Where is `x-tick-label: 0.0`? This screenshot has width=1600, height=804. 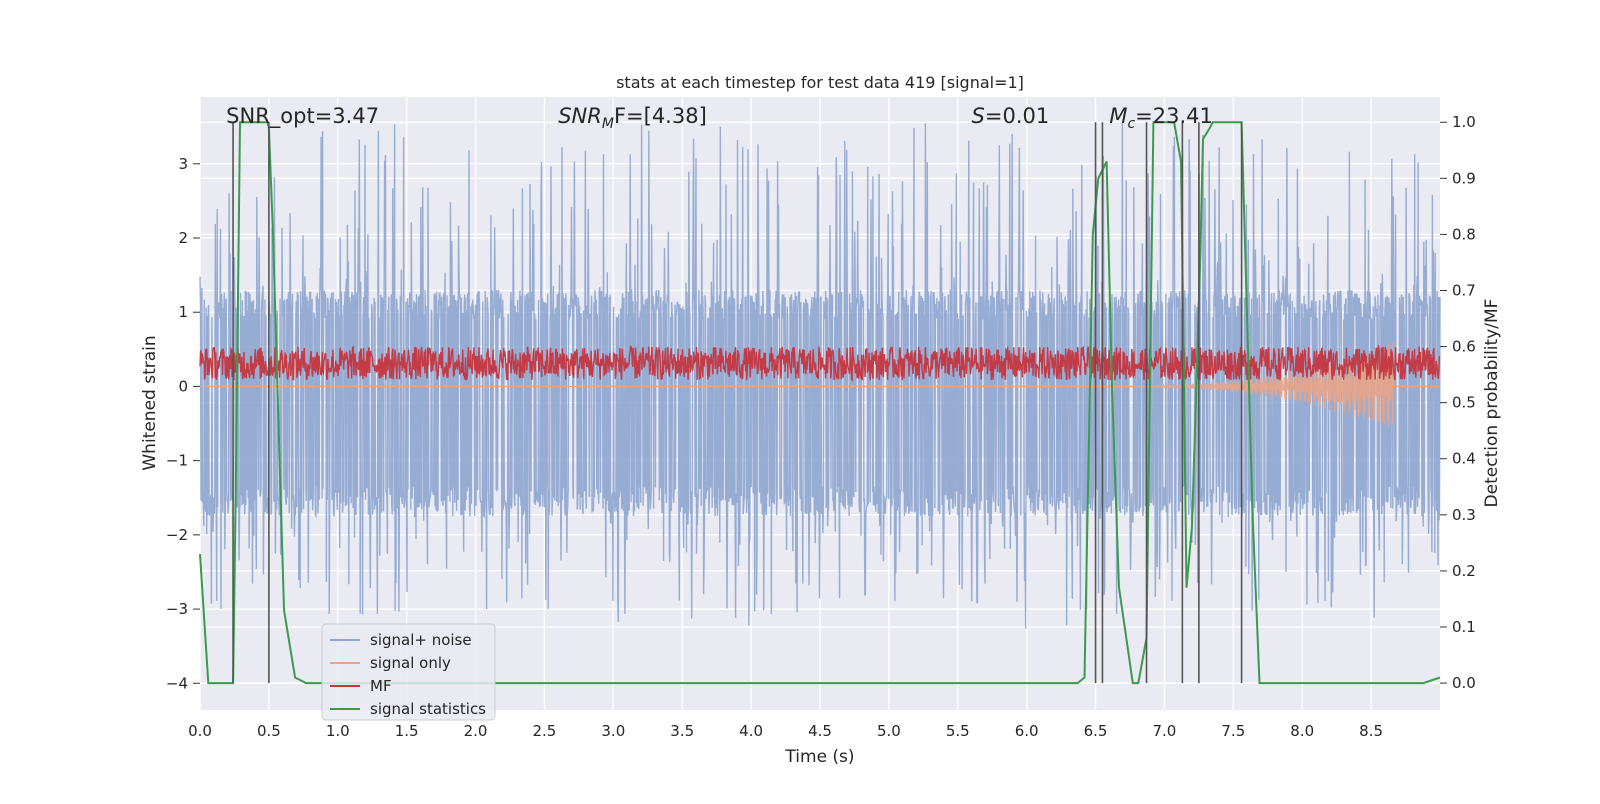
x-tick-label: 0.0 is located at coordinates (200, 731).